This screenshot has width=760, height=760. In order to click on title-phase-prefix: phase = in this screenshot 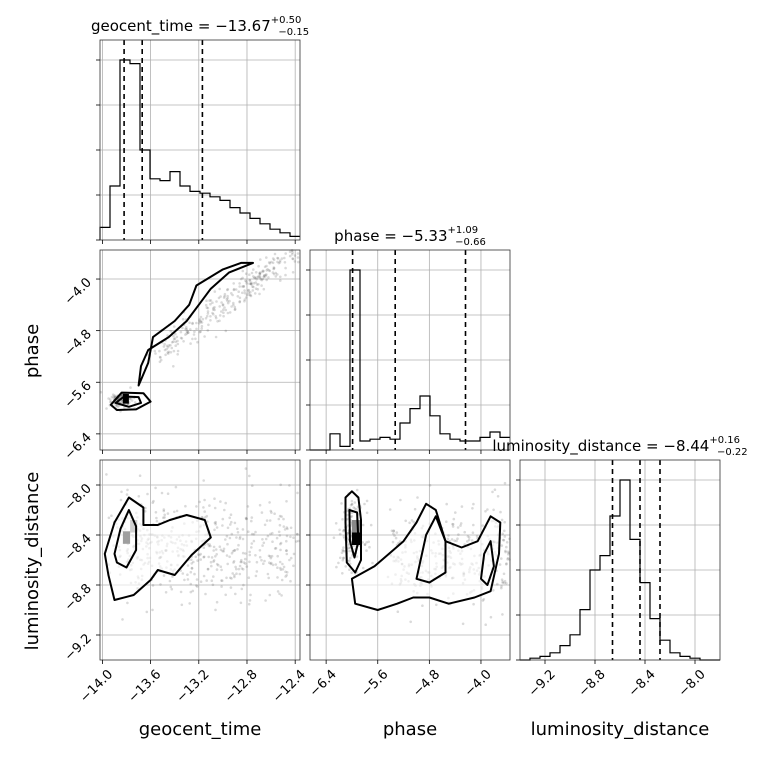, I will do `click(367, 236)`.